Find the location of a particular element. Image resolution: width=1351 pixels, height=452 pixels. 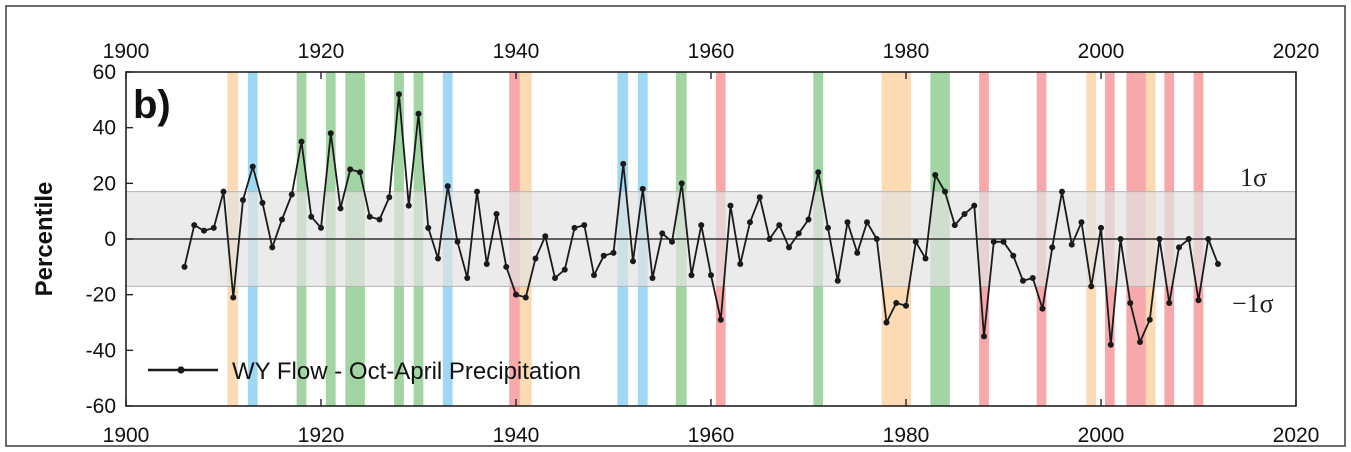

data-point-1969 is located at coordinates (798, 233).